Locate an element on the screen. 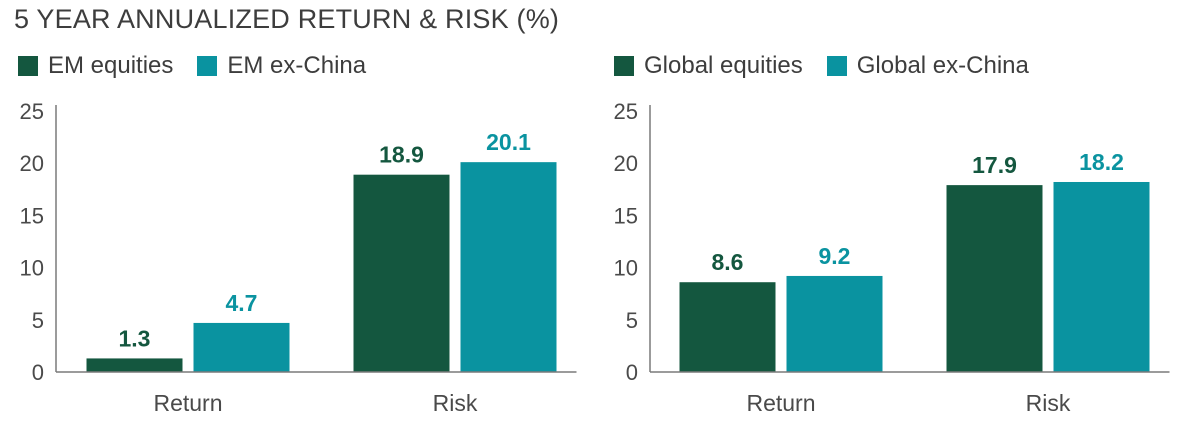 This screenshot has height=426, width=1200. data-label: 8.6 is located at coordinates (728, 262).